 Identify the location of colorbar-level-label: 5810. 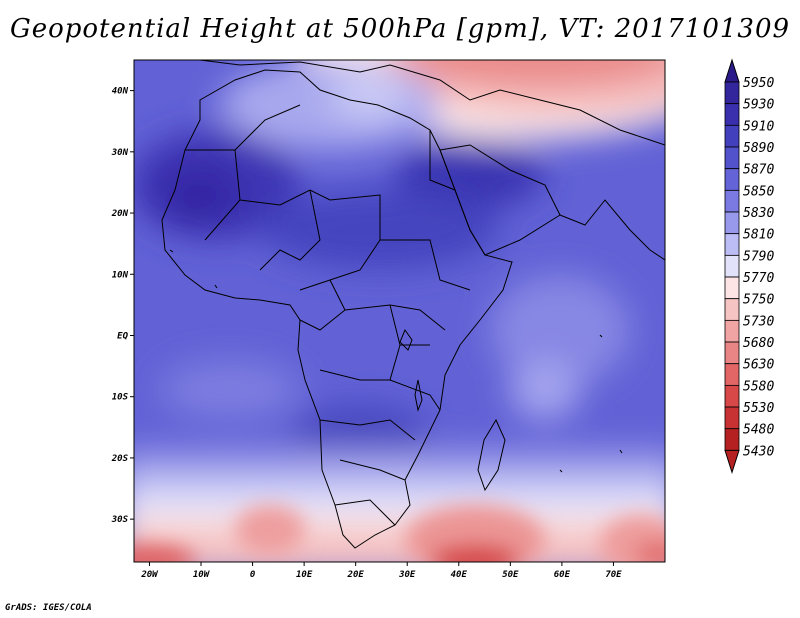
(758, 235).